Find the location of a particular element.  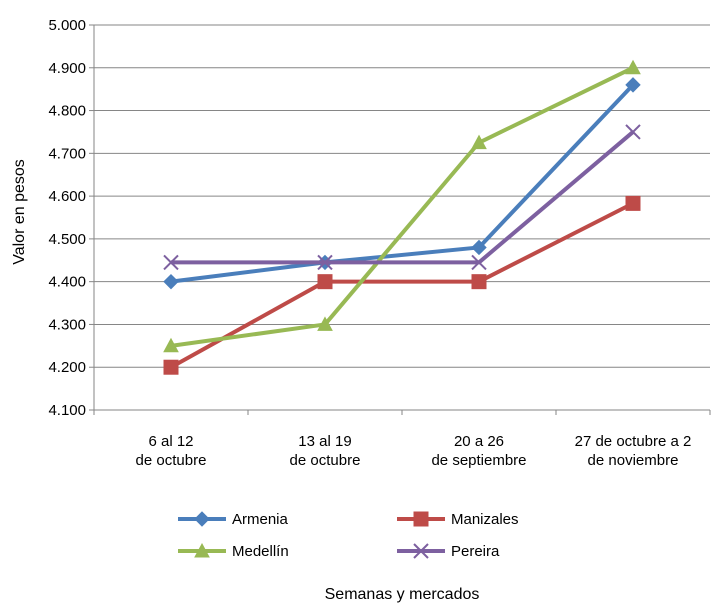

y-tick-label: 4.500 is located at coordinates (67, 239).